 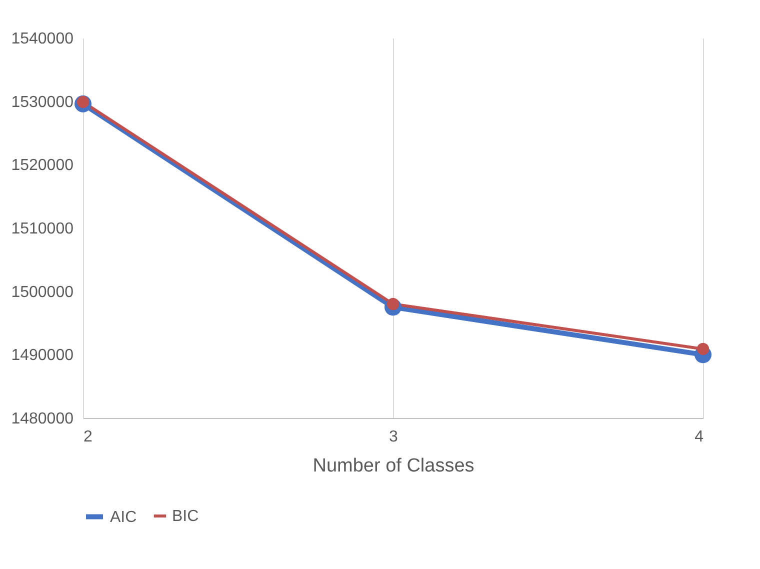 I want to click on x-axis-title: Number of Classes, so click(x=393, y=466).